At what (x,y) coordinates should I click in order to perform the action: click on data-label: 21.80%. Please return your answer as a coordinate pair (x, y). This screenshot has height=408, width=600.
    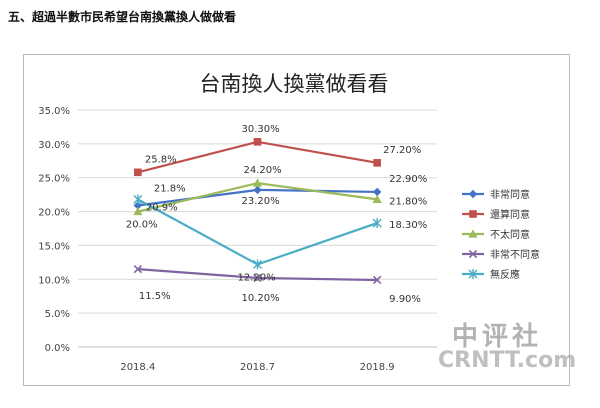
    Looking at the image, I should click on (408, 201).